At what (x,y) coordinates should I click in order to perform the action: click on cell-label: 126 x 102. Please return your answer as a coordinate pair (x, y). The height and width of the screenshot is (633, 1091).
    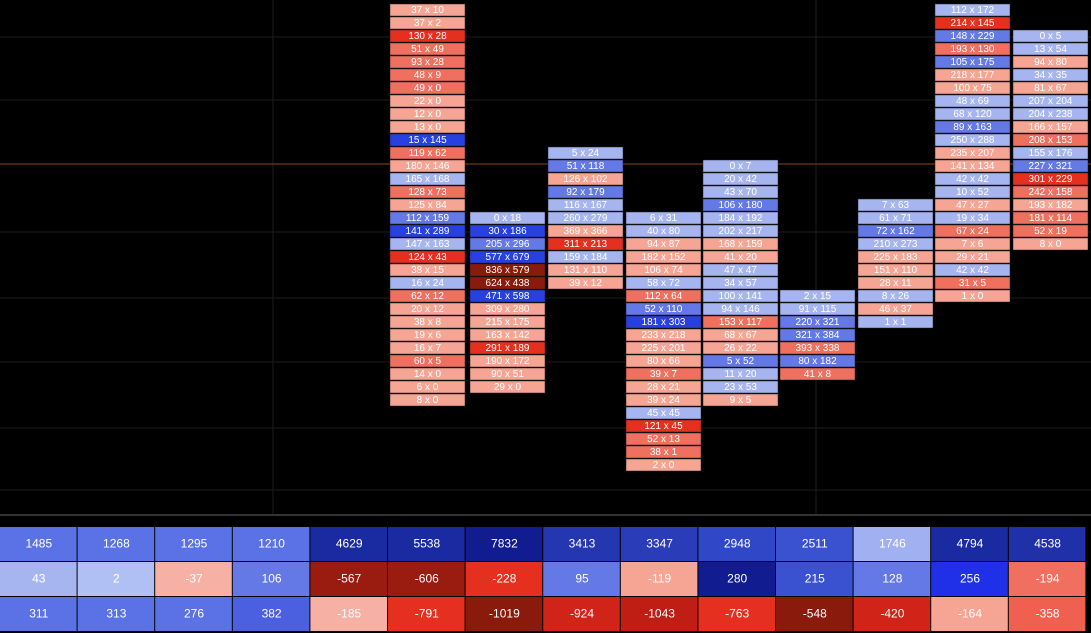
    Looking at the image, I should click on (586, 179).